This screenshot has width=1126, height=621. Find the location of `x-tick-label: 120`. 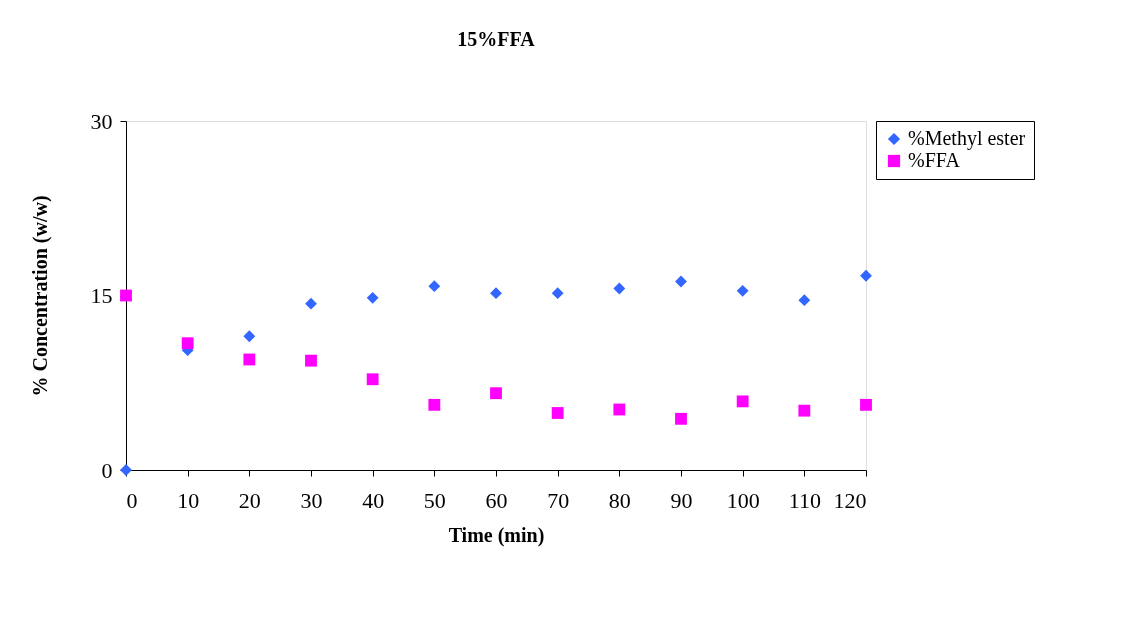

x-tick-label: 120 is located at coordinates (850, 500).